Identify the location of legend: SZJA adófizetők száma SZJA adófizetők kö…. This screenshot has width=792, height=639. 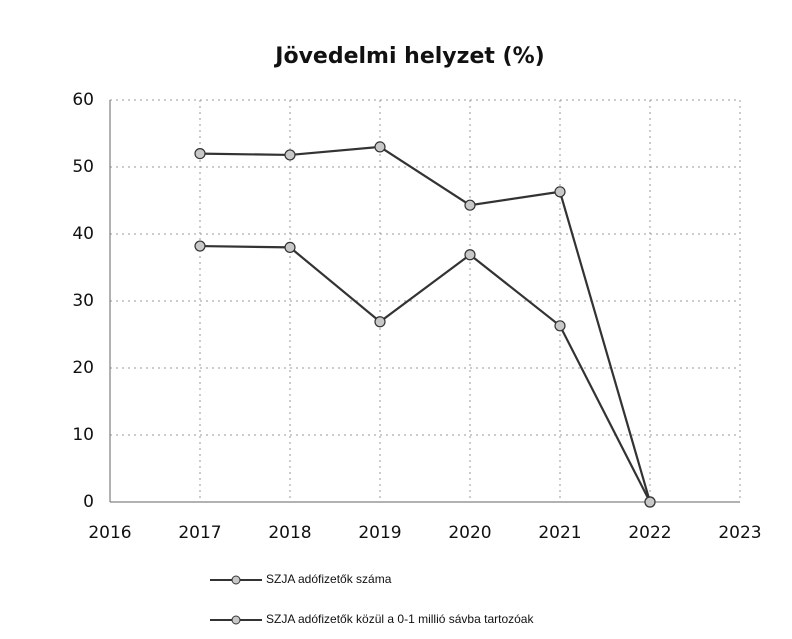
(372, 599).